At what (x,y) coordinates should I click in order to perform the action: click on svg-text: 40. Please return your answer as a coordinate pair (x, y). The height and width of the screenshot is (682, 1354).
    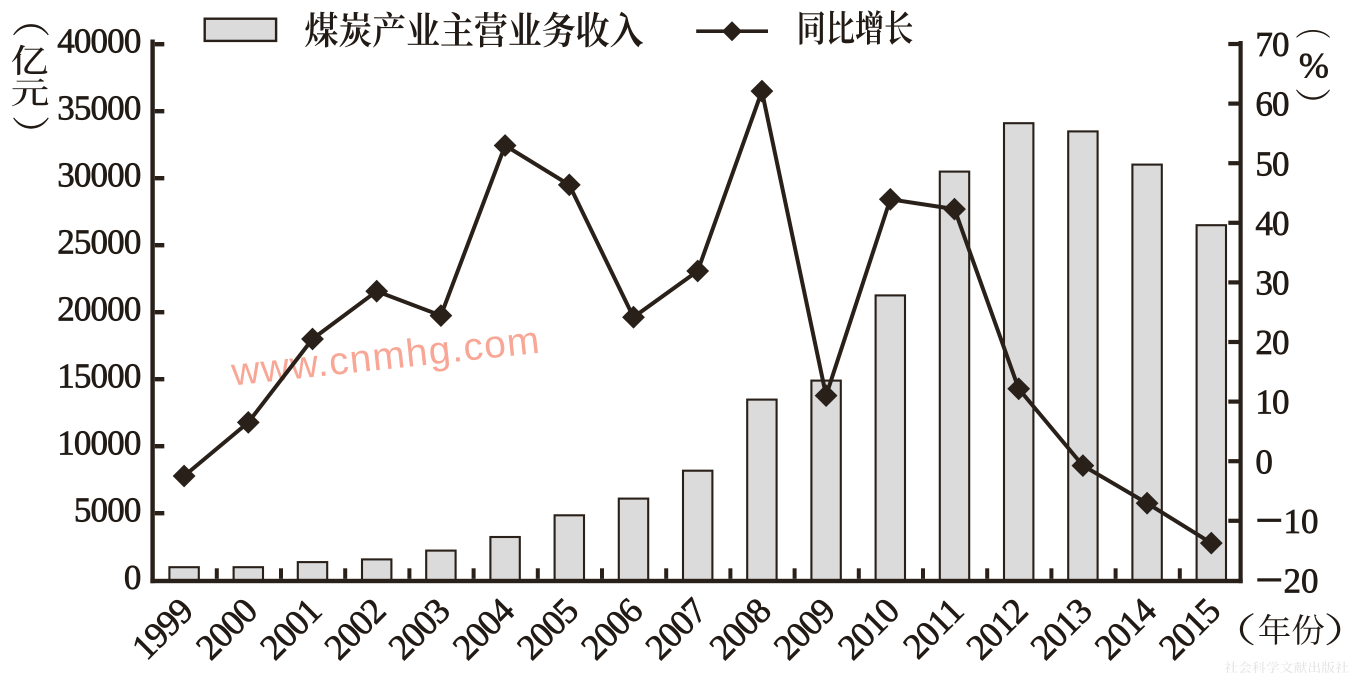
    Looking at the image, I should click on (1272, 223).